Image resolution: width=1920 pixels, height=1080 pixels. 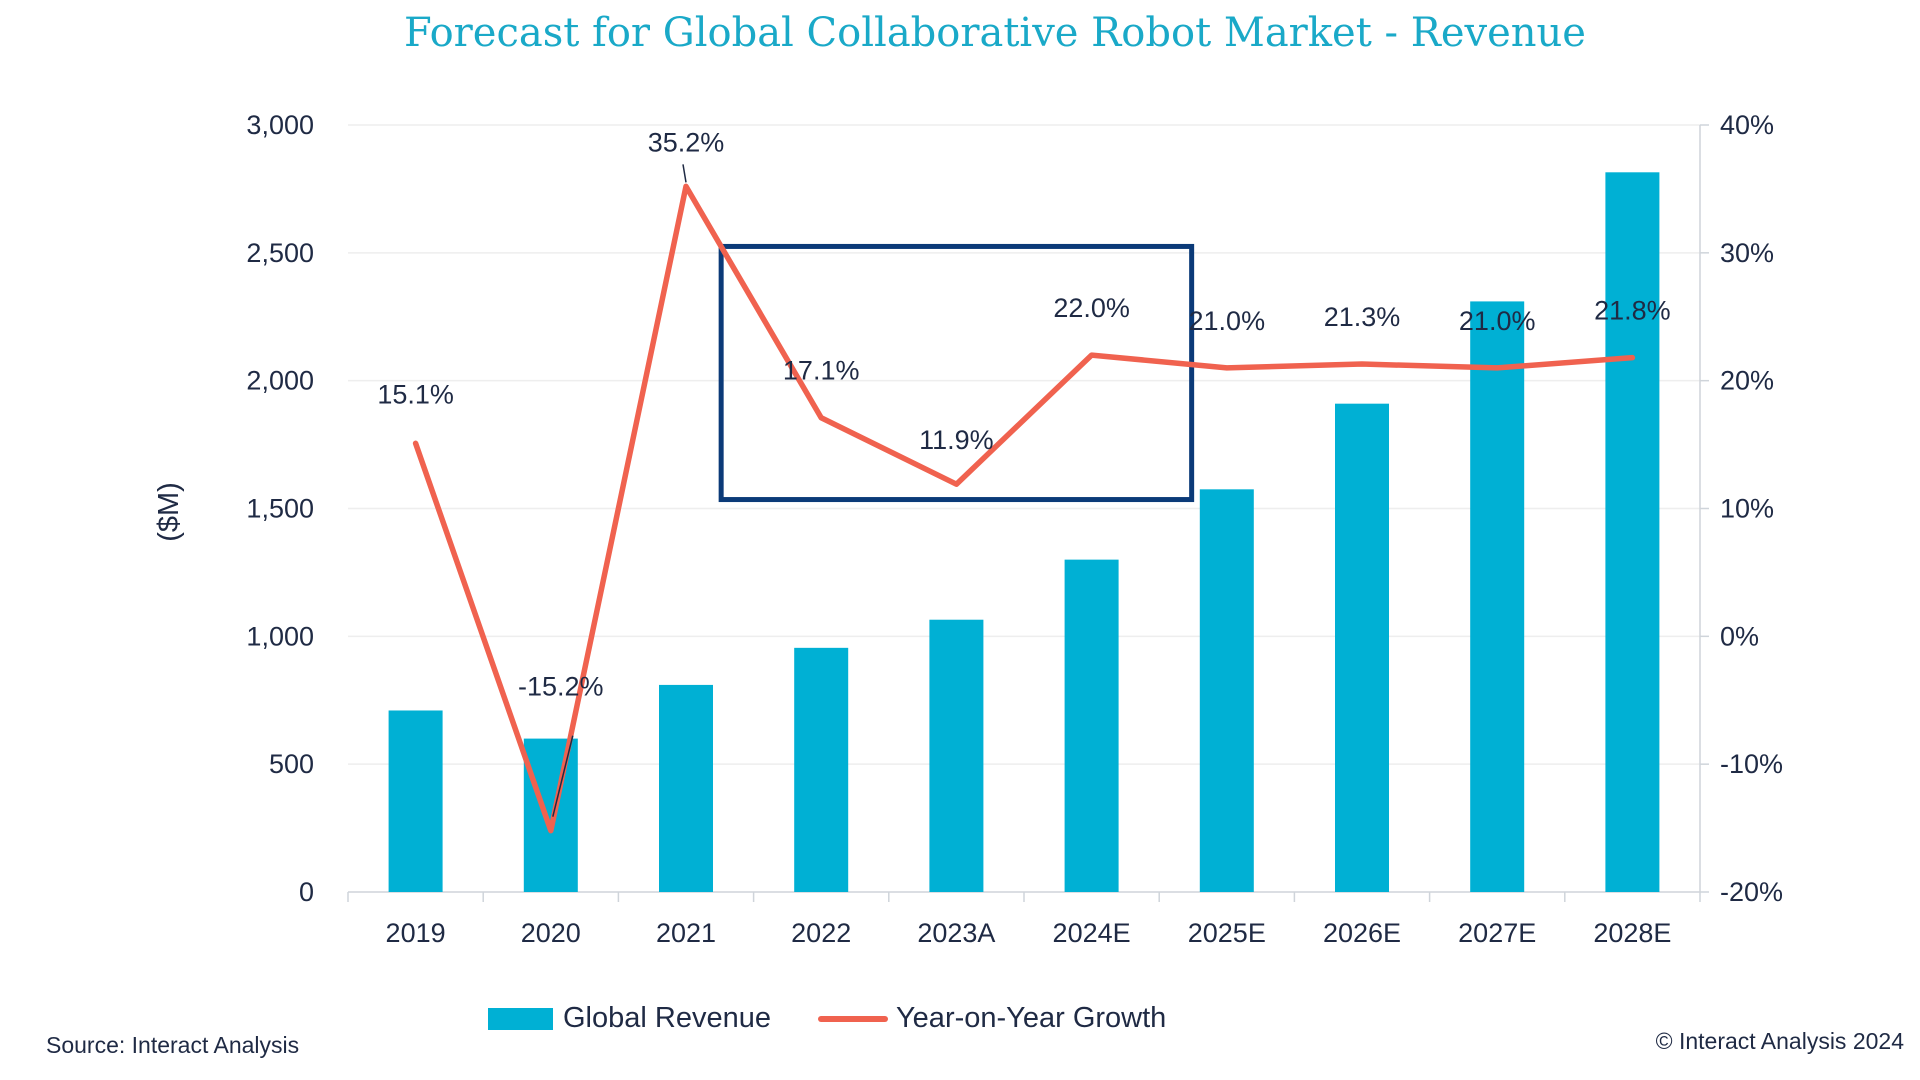 I want to click on legend-label-revenue: Global Revenue, so click(x=667, y=1018).